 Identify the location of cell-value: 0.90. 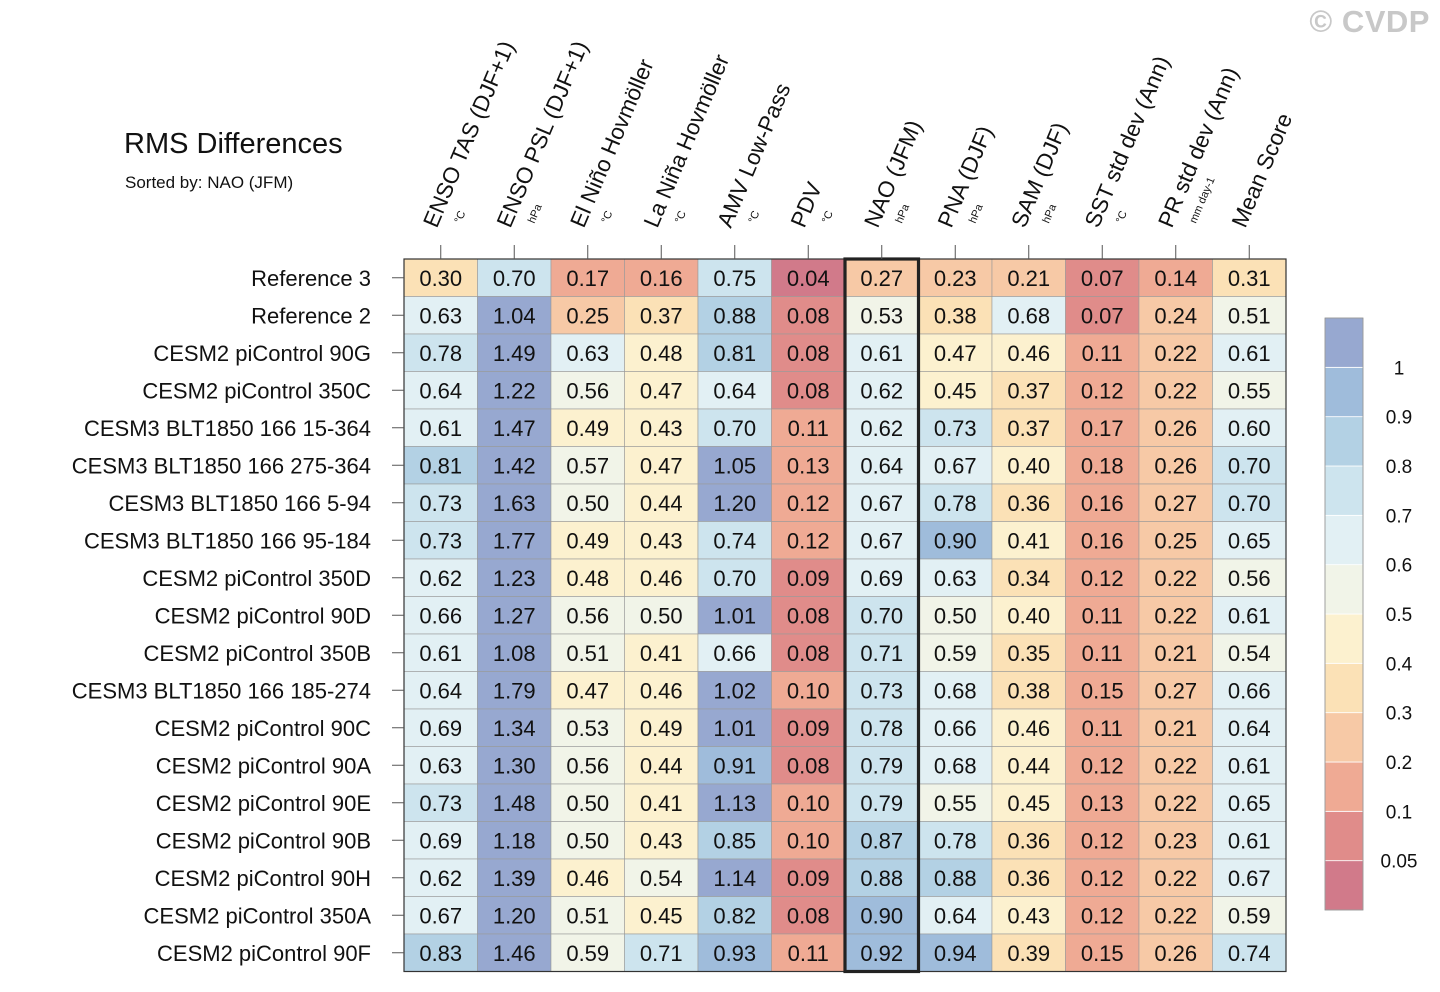
(881, 915).